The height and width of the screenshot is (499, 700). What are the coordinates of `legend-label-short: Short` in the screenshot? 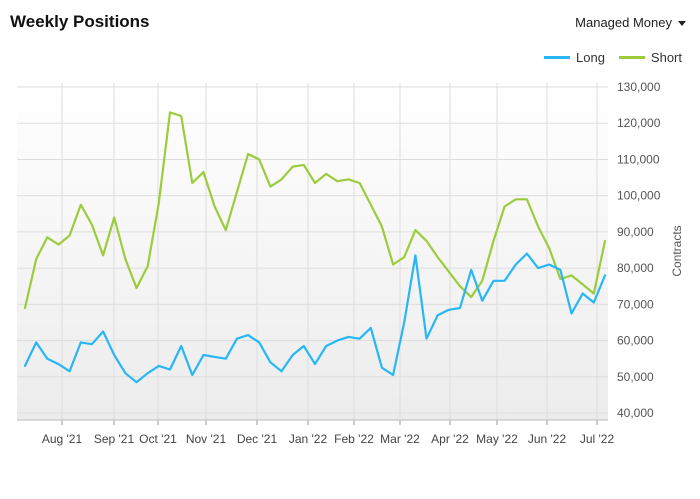 It's located at (666, 57).